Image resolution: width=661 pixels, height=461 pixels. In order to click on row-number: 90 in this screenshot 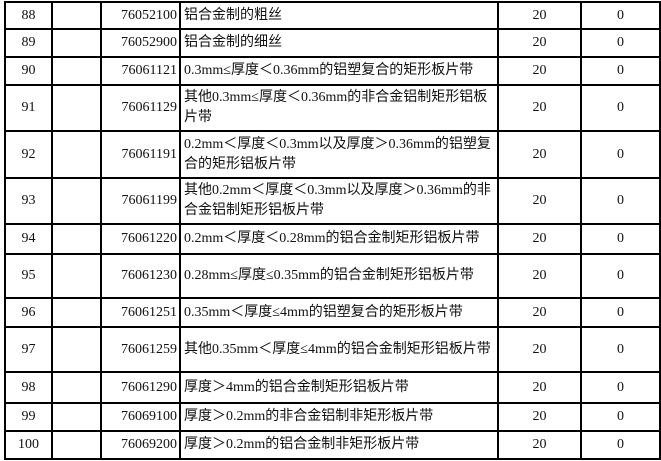, I will do `click(28, 71)`.